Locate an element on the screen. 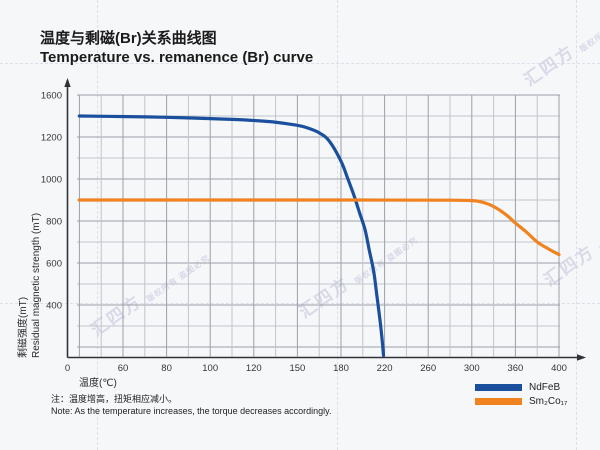 The width and height of the screenshot is (600, 450). footnote-zh: 注：温度增高，扭矩相应减小。 is located at coordinates (114, 399).